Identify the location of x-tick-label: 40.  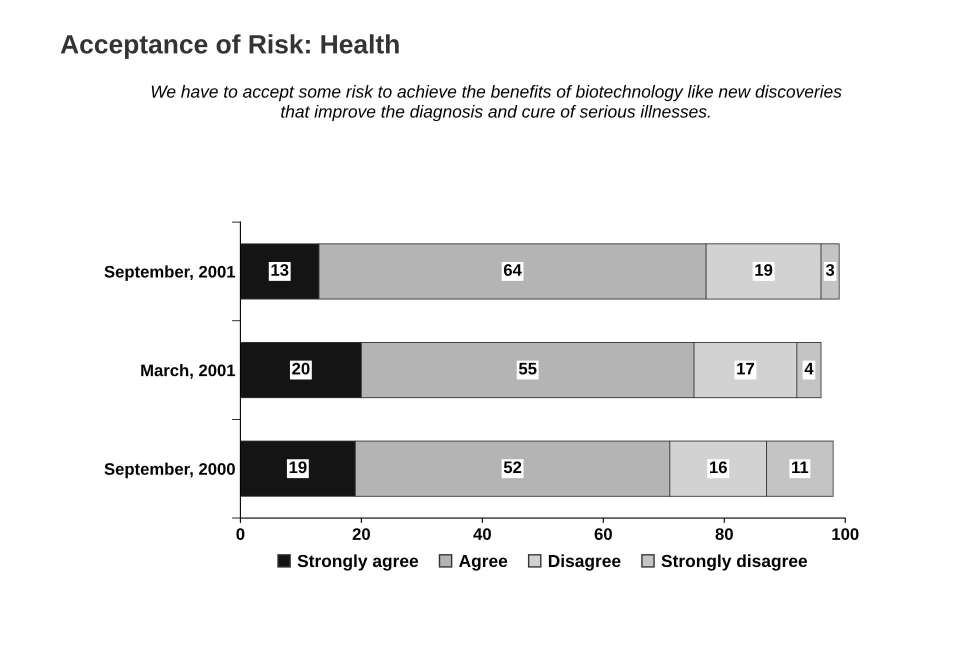
(482, 534).